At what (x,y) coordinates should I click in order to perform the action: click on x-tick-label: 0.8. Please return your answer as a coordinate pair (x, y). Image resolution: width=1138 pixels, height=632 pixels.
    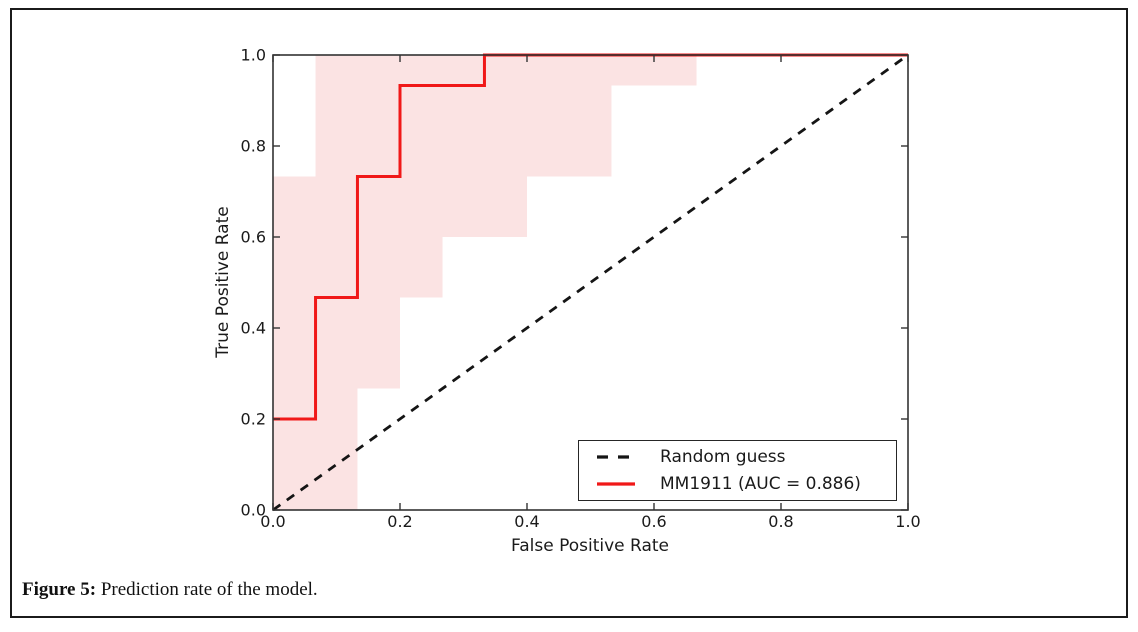
    Looking at the image, I should click on (781, 521).